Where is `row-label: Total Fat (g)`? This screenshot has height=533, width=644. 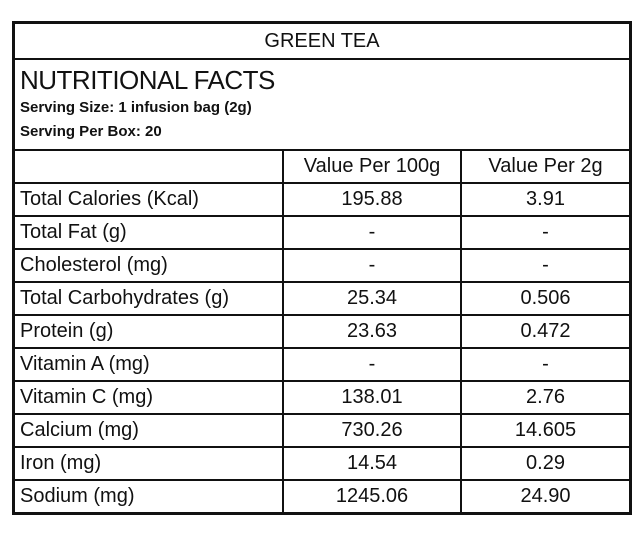
row-label: Total Fat (g) is located at coordinates (149, 232).